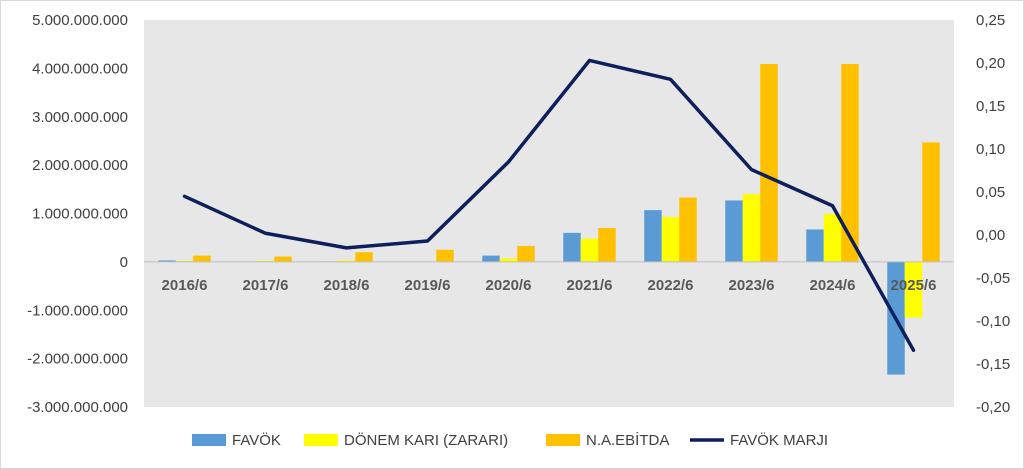  Describe the element at coordinates (993, 364) in the screenshot. I see `right-axis-tick-label: -0,15` at that location.